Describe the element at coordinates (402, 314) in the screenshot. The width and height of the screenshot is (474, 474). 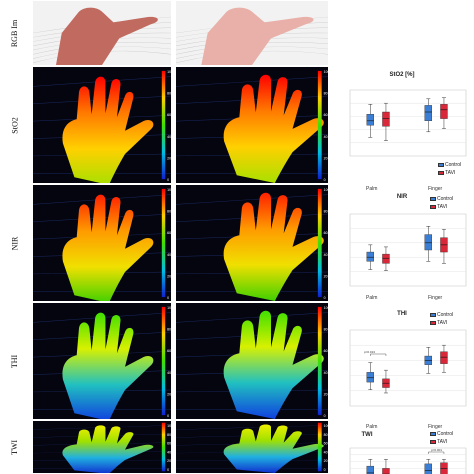
I see `chart-title: THI` at that location.